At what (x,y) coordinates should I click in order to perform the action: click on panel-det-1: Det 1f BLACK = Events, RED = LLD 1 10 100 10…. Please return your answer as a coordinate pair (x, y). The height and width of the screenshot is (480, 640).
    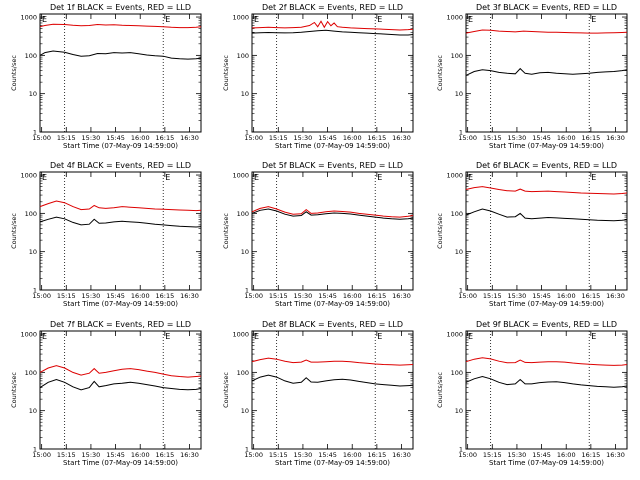
    Looking at the image, I should click on (106, 76).